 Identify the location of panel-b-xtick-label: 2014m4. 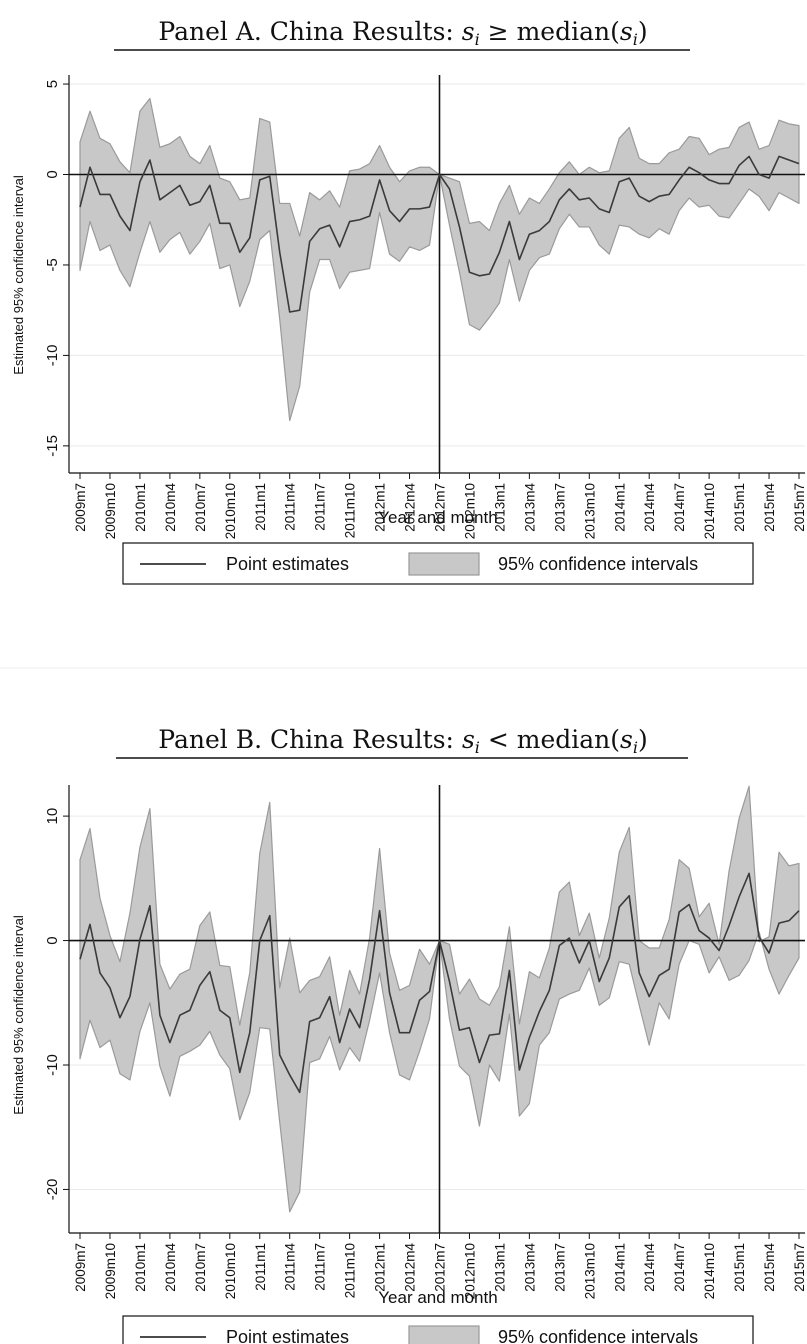
(649, 1267).